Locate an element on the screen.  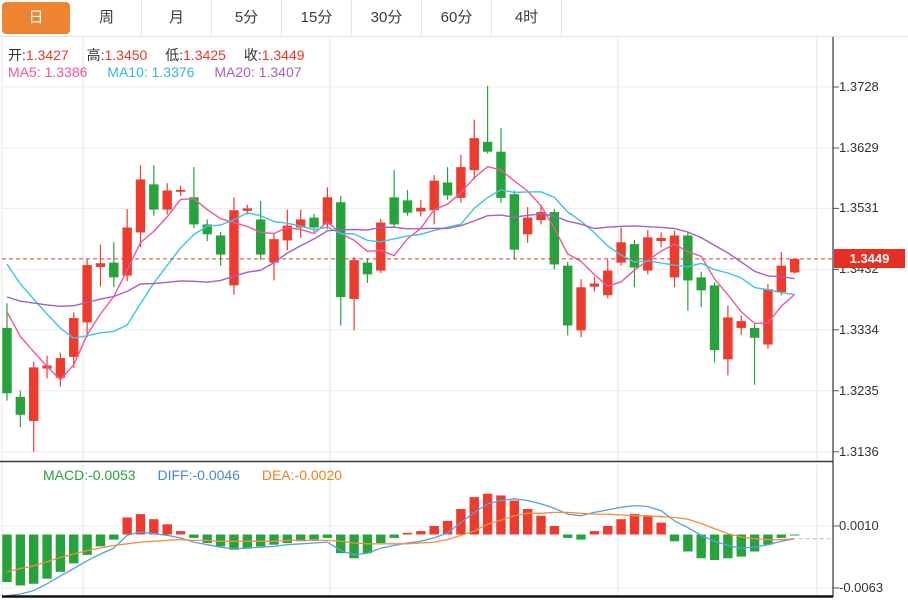
macd-readout: MACD:-0.0053 DIFF:-0.0046 DEA:-0.0020 is located at coordinates (192, 475).